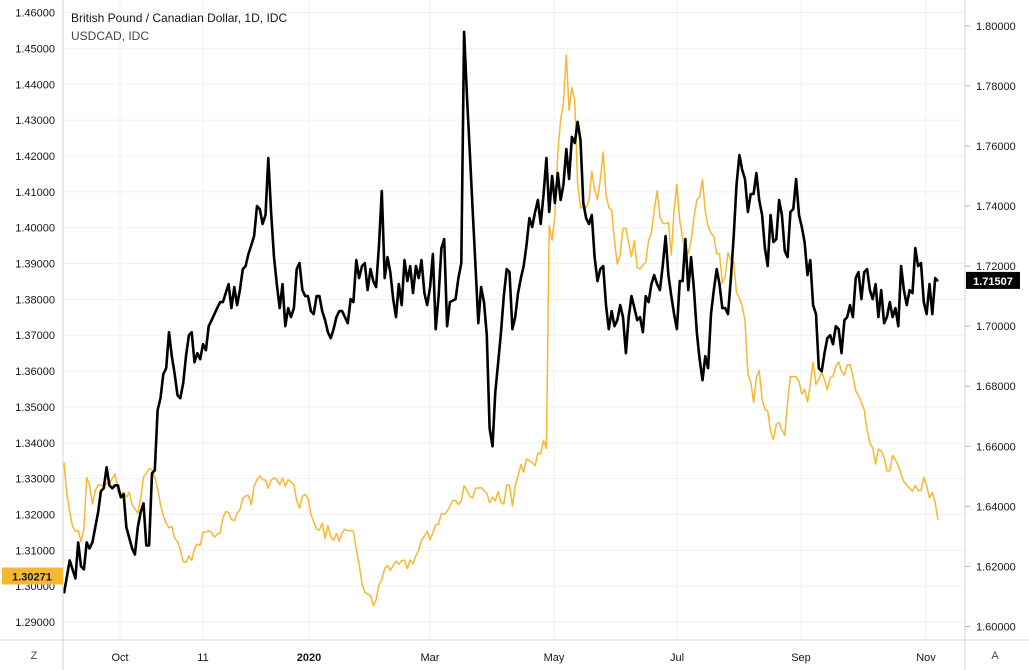  I want to click on zoom-button-label: Z, so click(34, 656).